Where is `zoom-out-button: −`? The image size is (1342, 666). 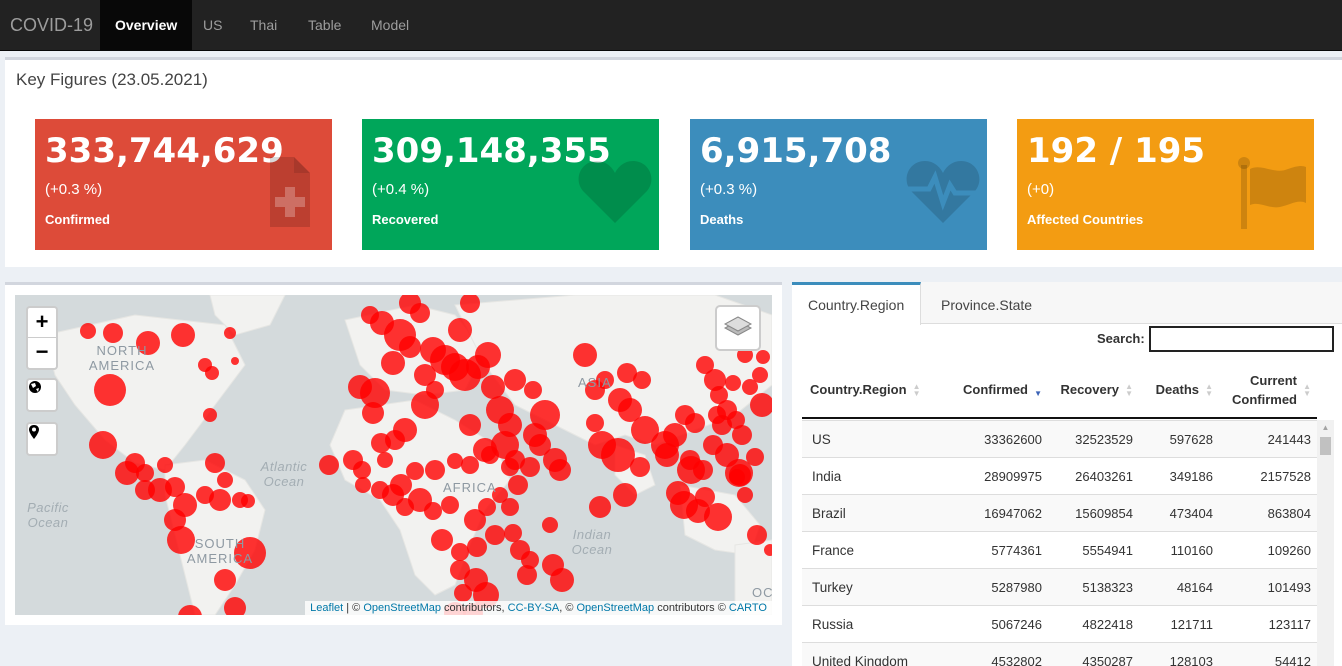 zoom-out-button: − is located at coordinates (42, 351).